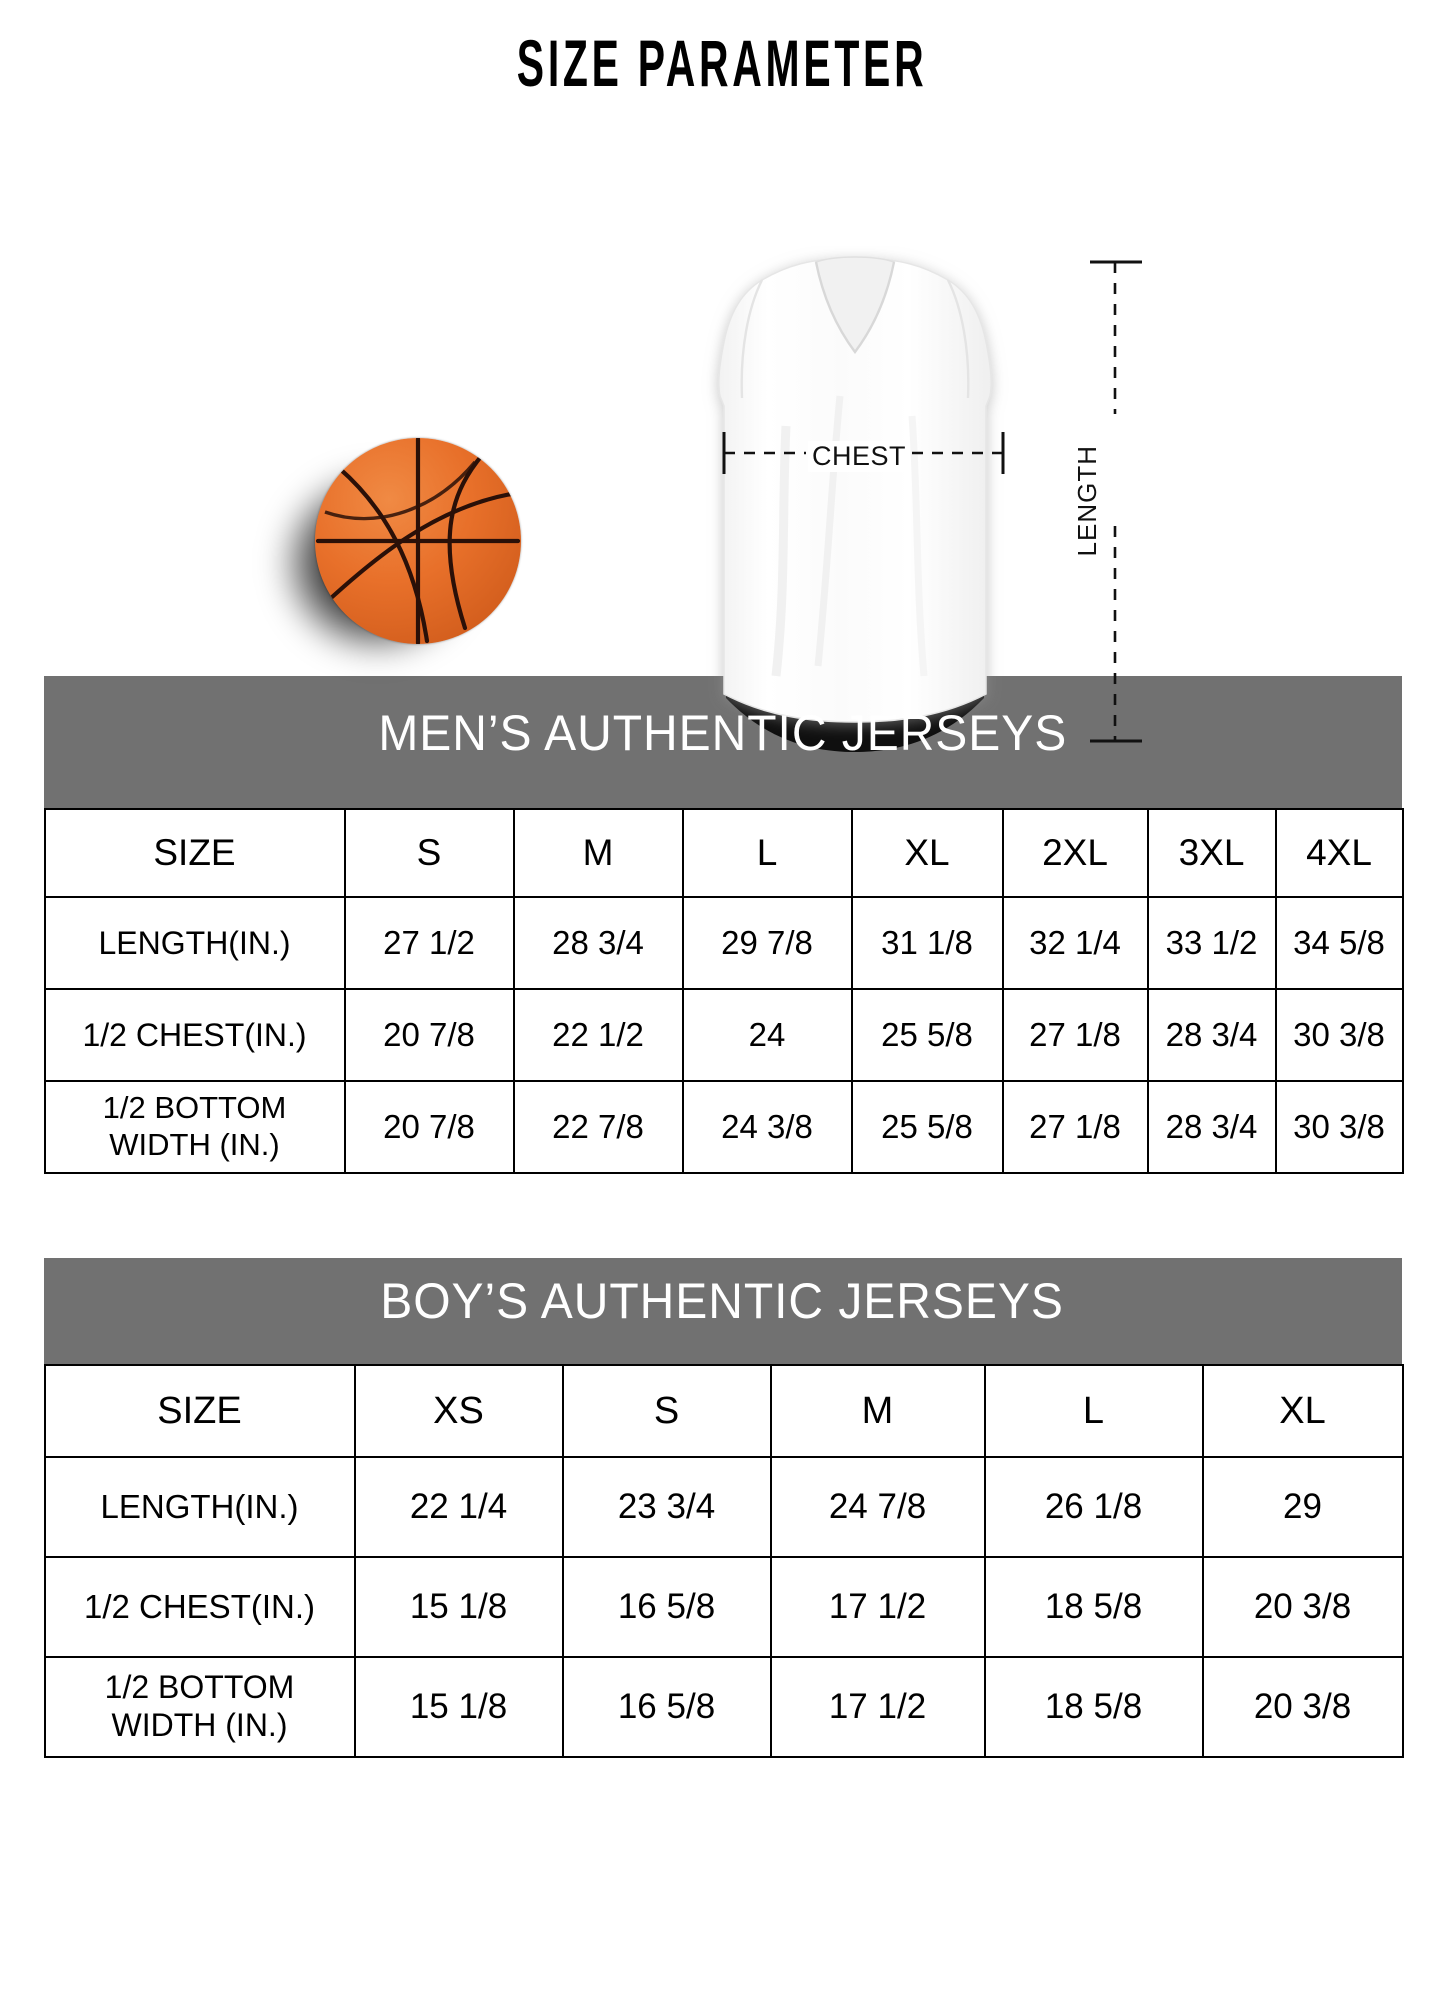 This screenshot has height=2016, width=1445. What do you see at coordinates (722, 733) in the screenshot?
I see `mens-table-heading: MEN’S AUTHENTIC JERSEYS` at bounding box center [722, 733].